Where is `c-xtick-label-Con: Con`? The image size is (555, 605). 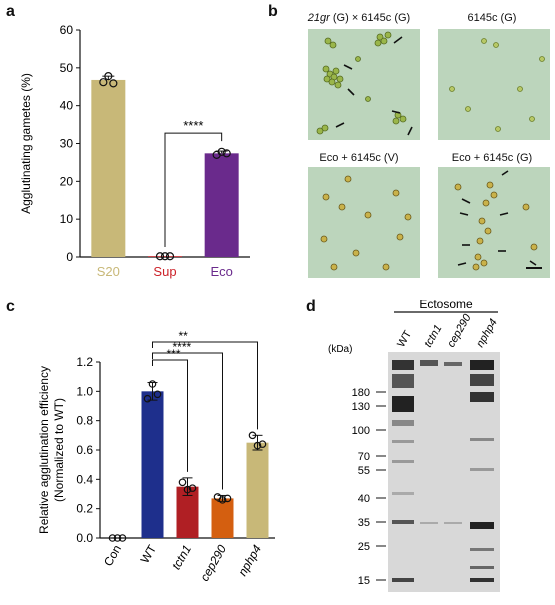
c-xtick-label-Con: Con is located at coordinates (112, 556).